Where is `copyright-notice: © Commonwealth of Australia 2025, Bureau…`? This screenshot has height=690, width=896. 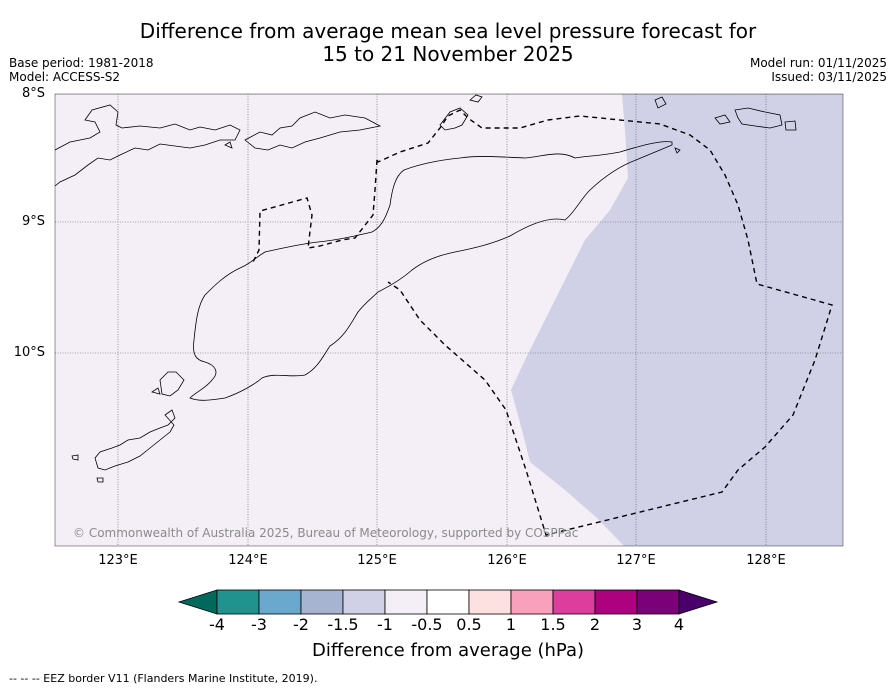
copyright-notice: © Commonwealth of Australia 2025, Bureau… is located at coordinates (326, 533).